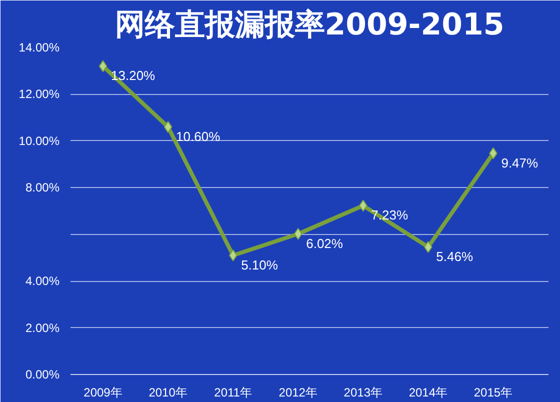 Image resolution: width=560 pixels, height=402 pixels. Describe the element at coordinates (39, 94) in the screenshot. I see `y-tick-label: 12.00%` at that location.